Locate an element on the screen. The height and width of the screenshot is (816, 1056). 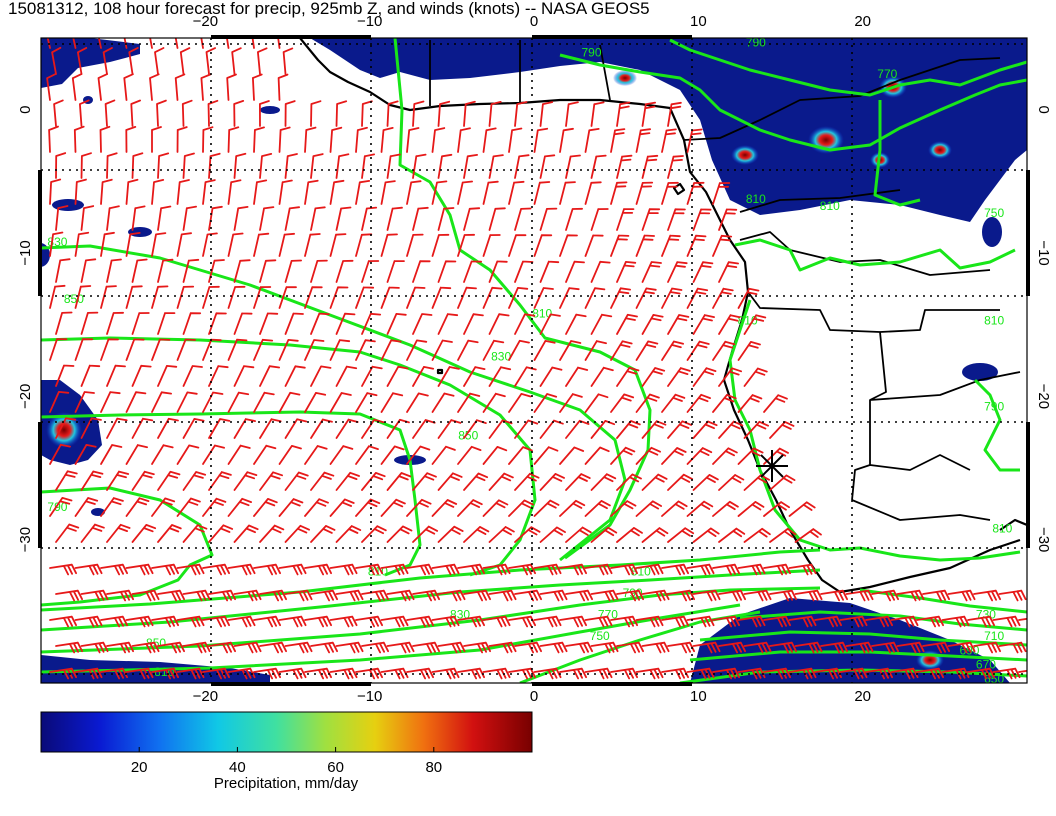
contour-label: 750 is located at coordinates (600, 636).